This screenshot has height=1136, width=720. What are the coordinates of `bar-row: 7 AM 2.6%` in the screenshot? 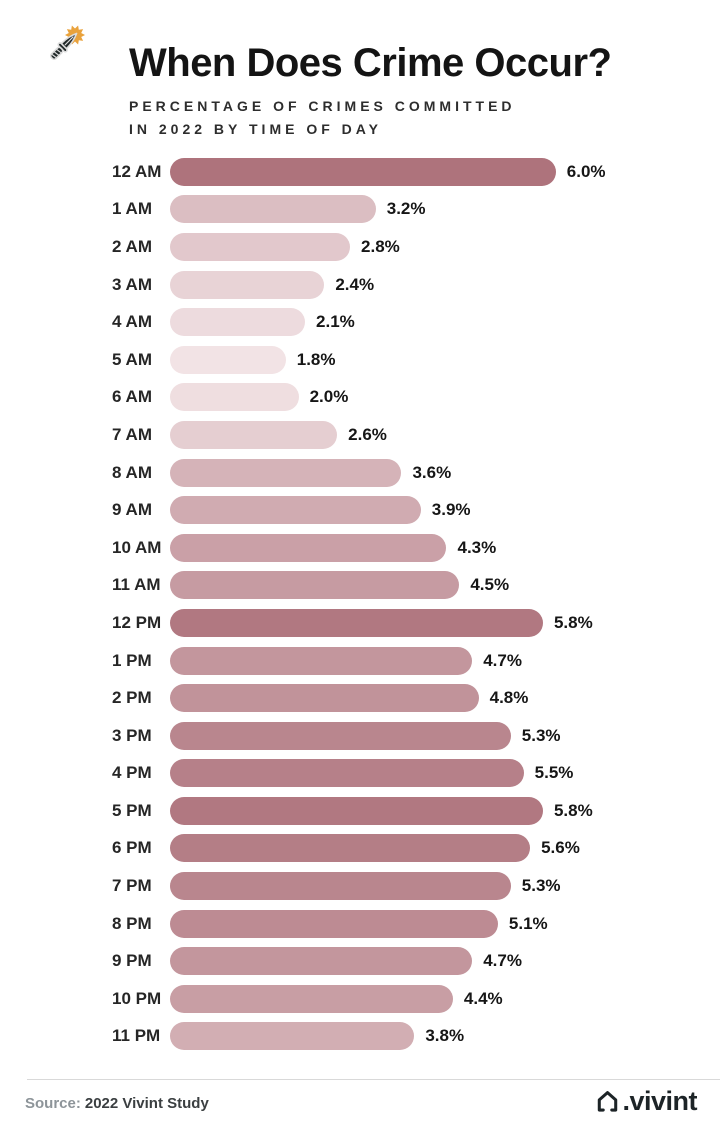 It's located at (360, 435).